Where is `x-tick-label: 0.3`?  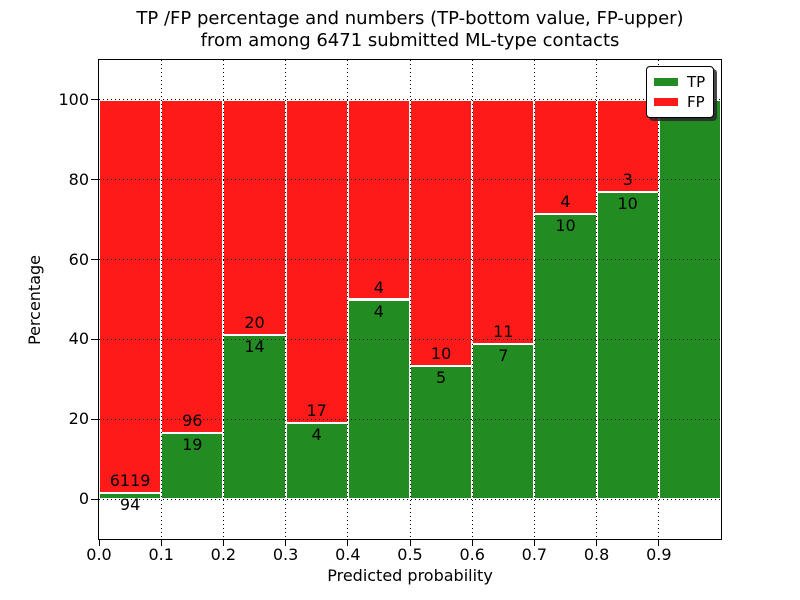
x-tick-label: 0.3 is located at coordinates (285, 554).